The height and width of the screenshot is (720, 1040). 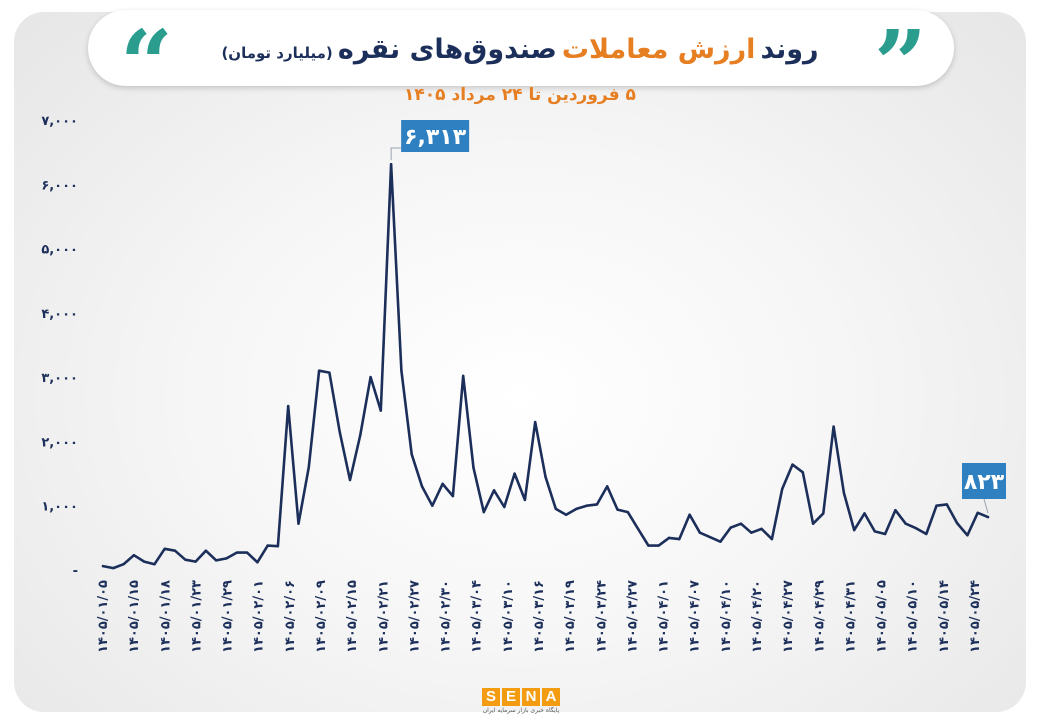 What do you see at coordinates (59, 314) in the screenshot?
I see `y-tick-label: ۴,۰۰۰` at bounding box center [59, 314].